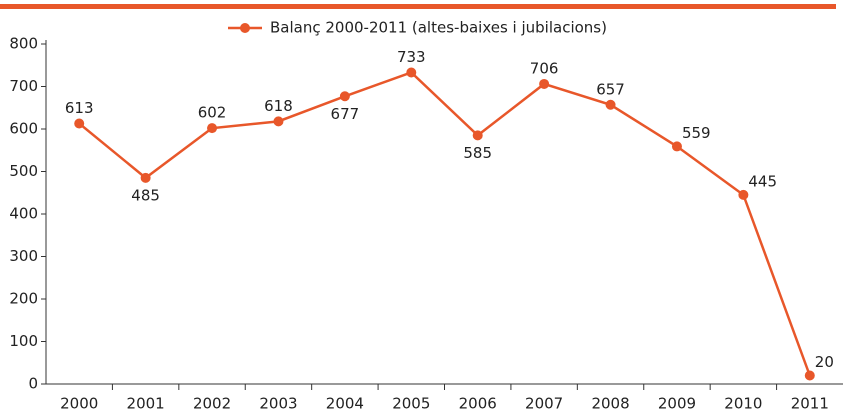 The width and height of the screenshot is (846, 414). I want to click on data-label: 559, so click(696, 133).